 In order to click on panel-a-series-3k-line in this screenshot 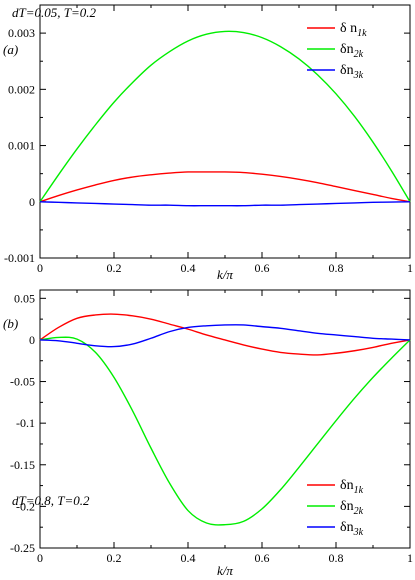, I will do `click(225, 204)`.